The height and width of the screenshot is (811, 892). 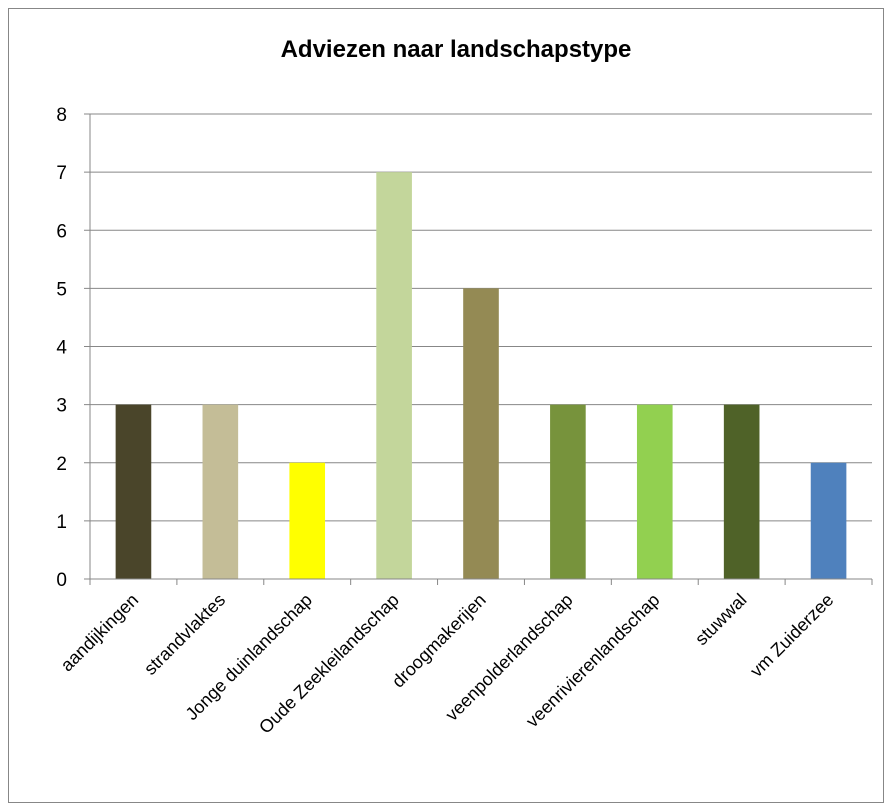 What do you see at coordinates (184, 634) in the screenshot?
I see `x-tick-label: strandvlaktes` at bounding box center [184, 634].